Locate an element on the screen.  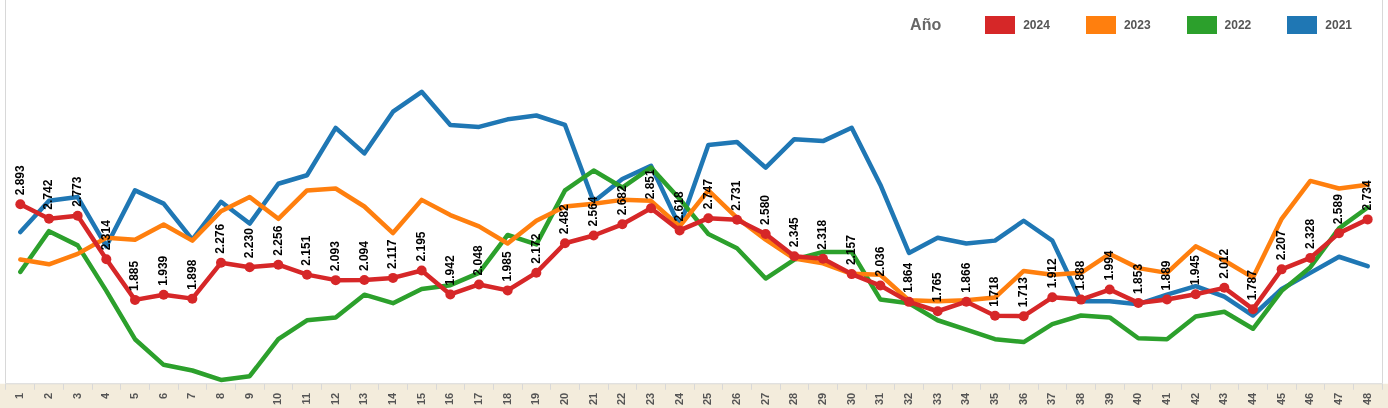
x-tick-label: 4 is located at coordinates (105, 395).